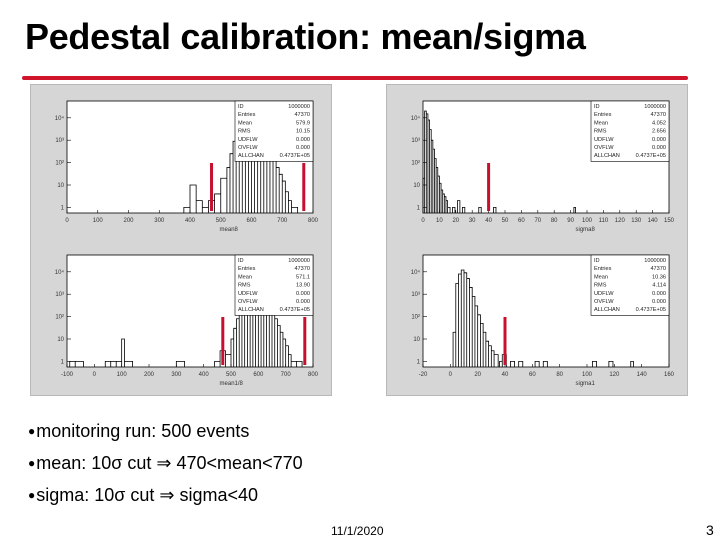 This screenshot has height=540, width=720. What do you see at coordinates (169, 463) in the screenshot?
I see `bullet-text: mean: 10σ cut ⇒ 470<mean<770` at bounding box center [169, 463].